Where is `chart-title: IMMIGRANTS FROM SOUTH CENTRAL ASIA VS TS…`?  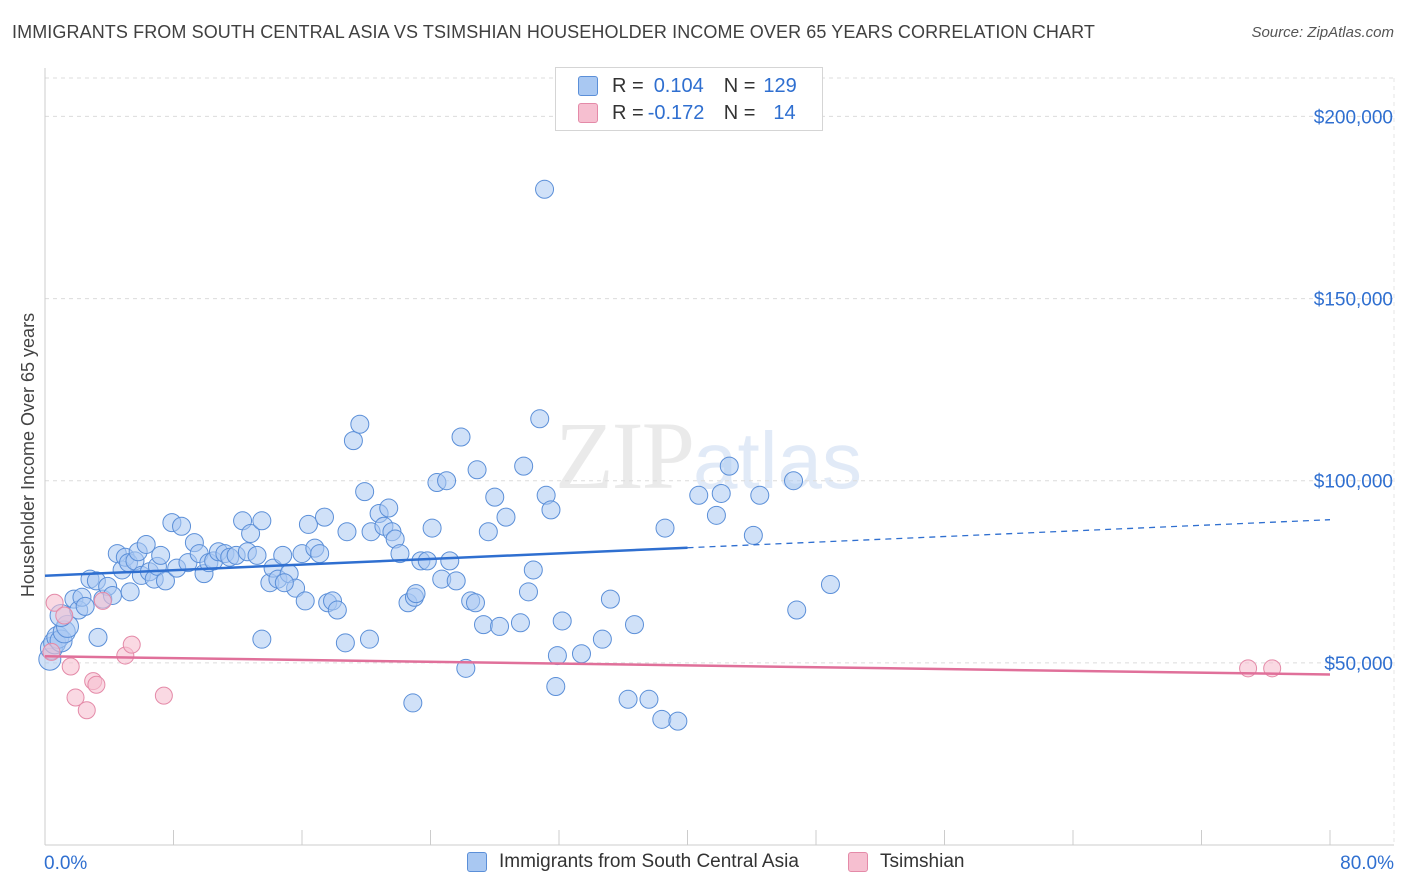
chart-title: IMMIGRANTS FROM SOUTH CENTRAL ASIA VS TS… is located at coordinates (553, 32).